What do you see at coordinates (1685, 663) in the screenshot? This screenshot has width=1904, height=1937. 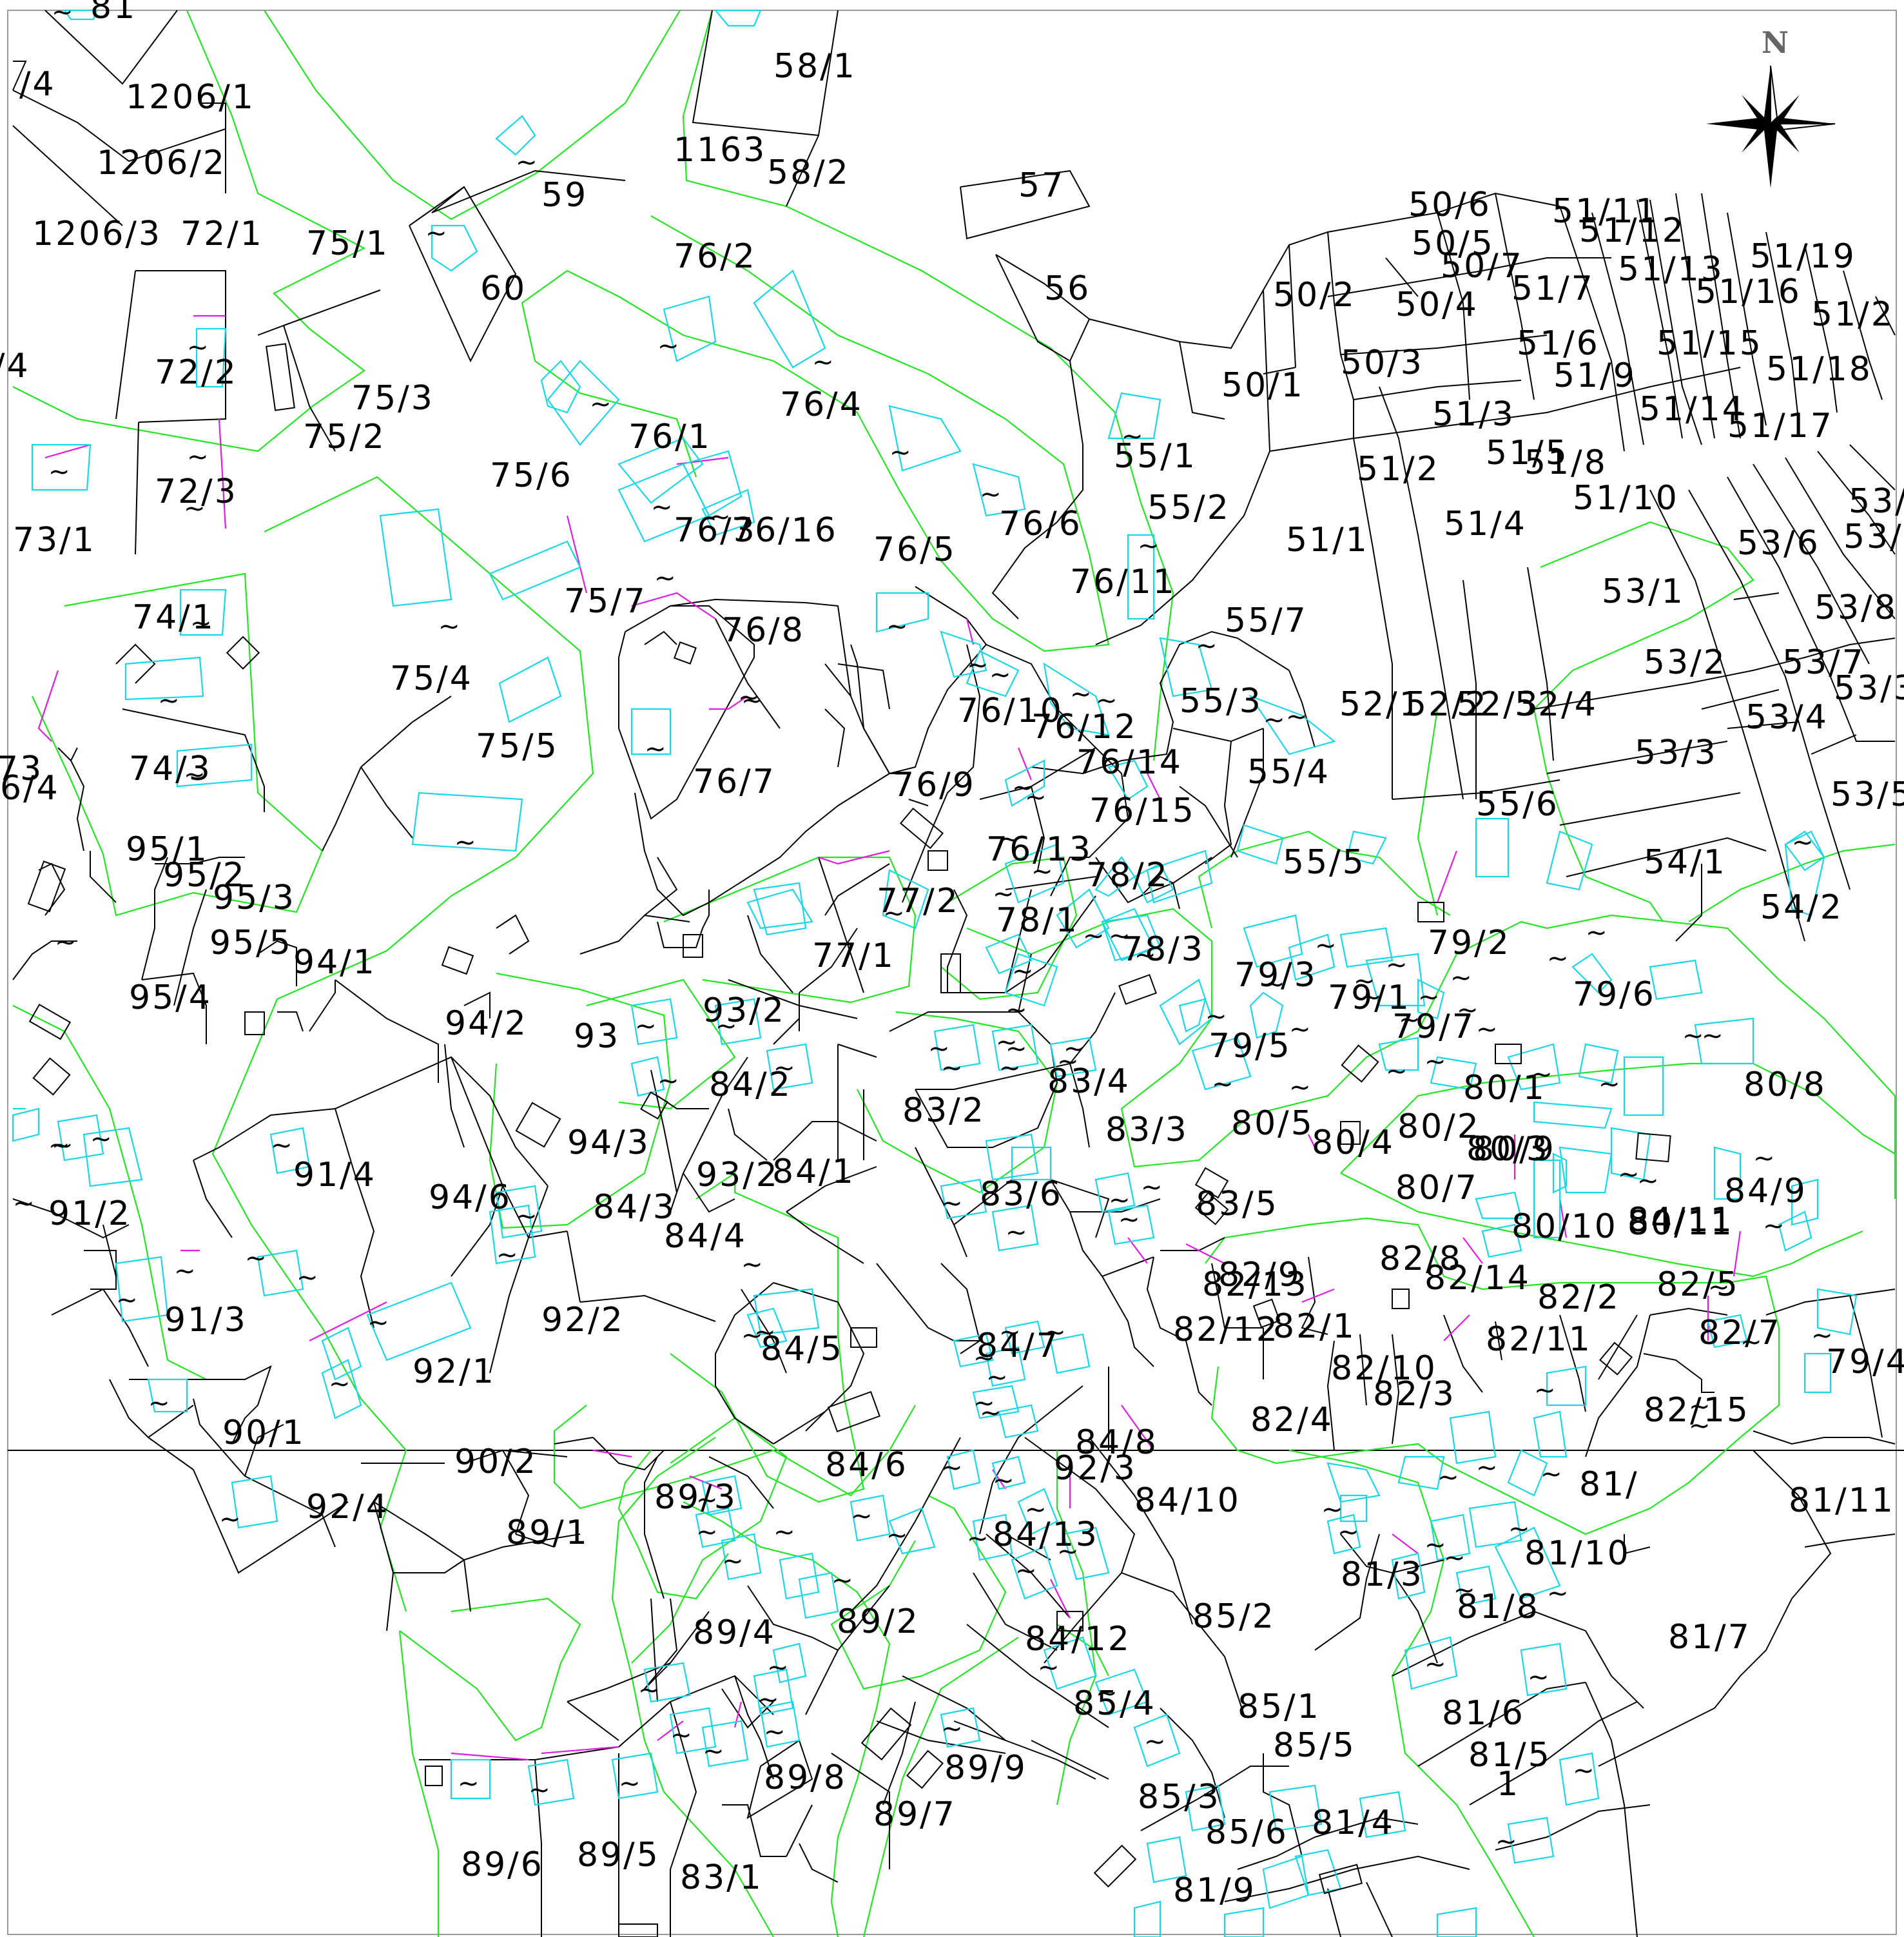 I see `parcel-label: 53/2` at bounding box center [1685, 663].